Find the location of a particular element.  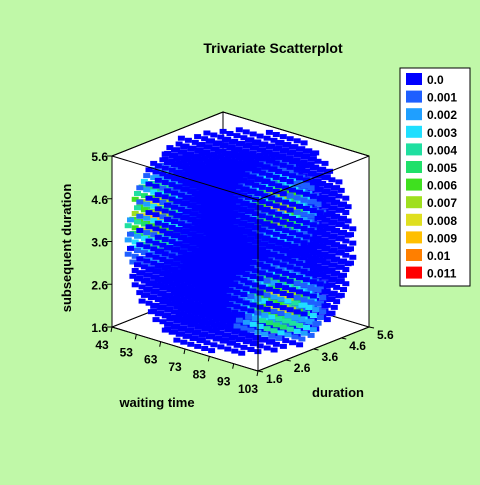

y-tick-mark is located at coordinates (371, 327).